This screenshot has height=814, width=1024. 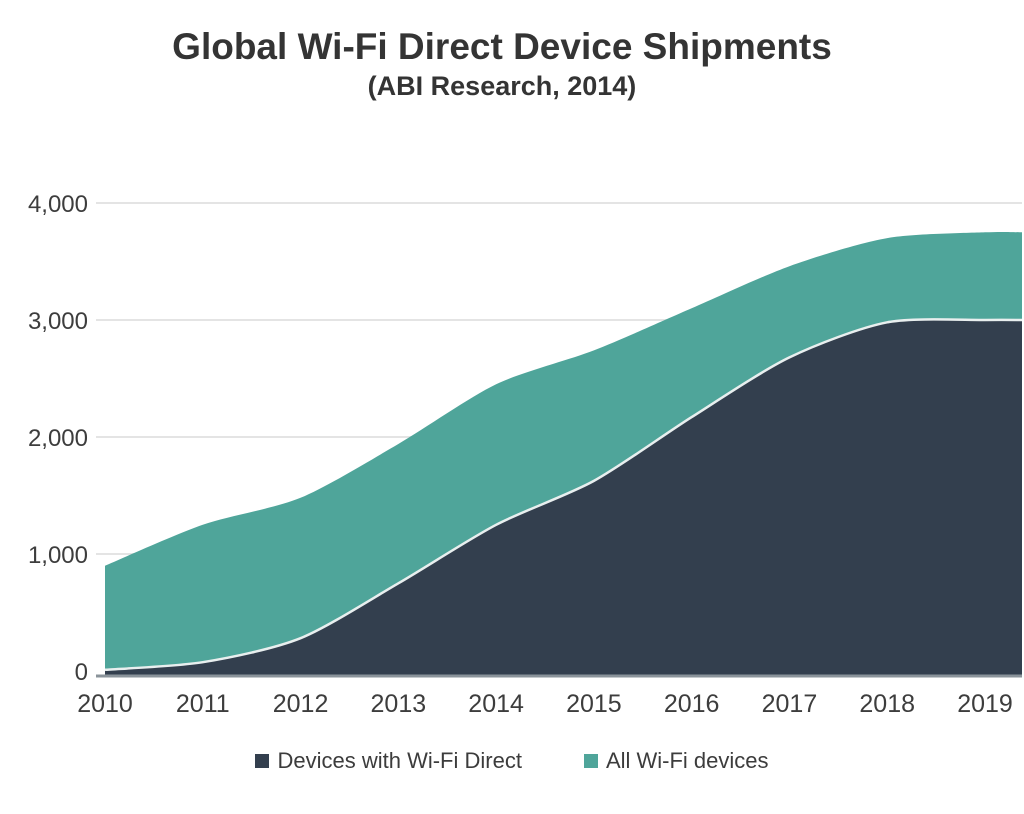 What do you see at coordinates (58, 438) in the screenshot?
I see `y-axis-tick-label: 2,000` at bounding box center [58, 438].